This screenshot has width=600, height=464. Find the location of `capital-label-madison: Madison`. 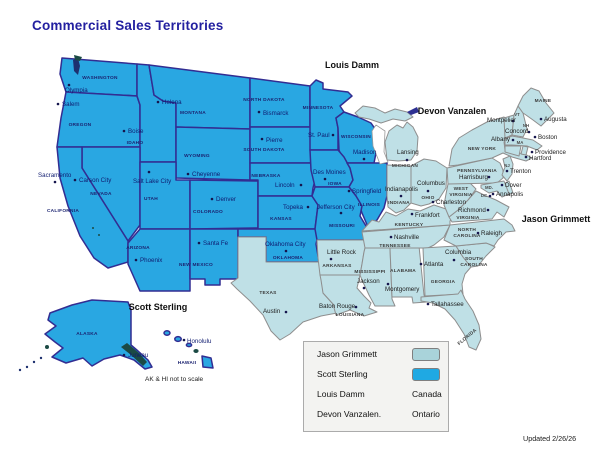

capital-label-madison: Madison is located at coordinates (365, 152).